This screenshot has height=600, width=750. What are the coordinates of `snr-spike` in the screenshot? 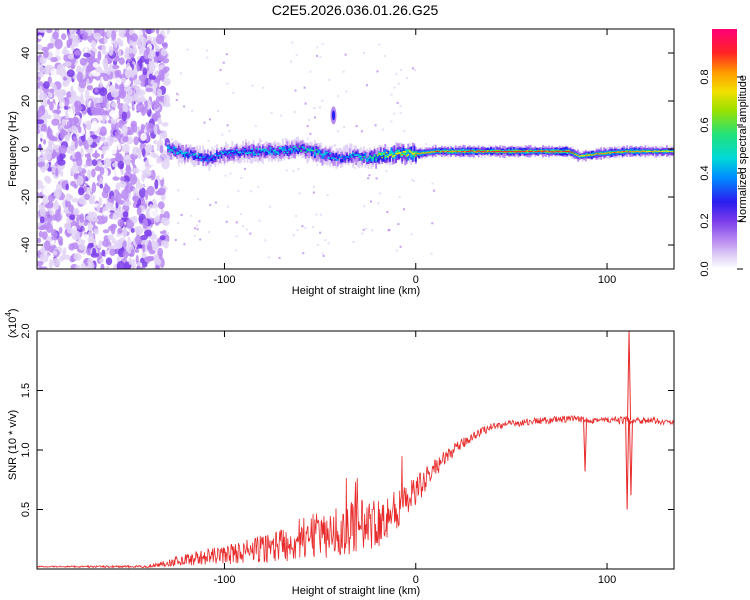 It's located at (627, 465).